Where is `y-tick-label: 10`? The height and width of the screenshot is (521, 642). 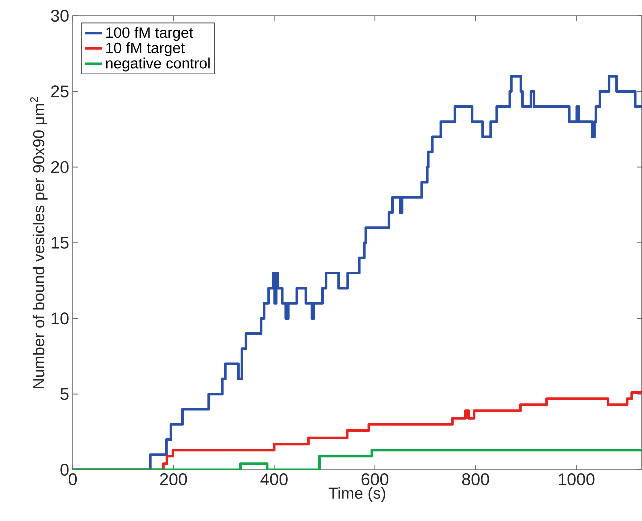 y-tick-label: 10 is located at coordinates (60, 318).